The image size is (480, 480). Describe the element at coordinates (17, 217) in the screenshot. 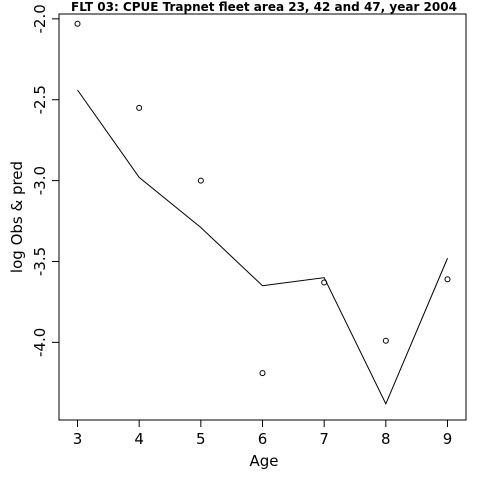

I see `y-axis-label: log Obs & pred` at that location.